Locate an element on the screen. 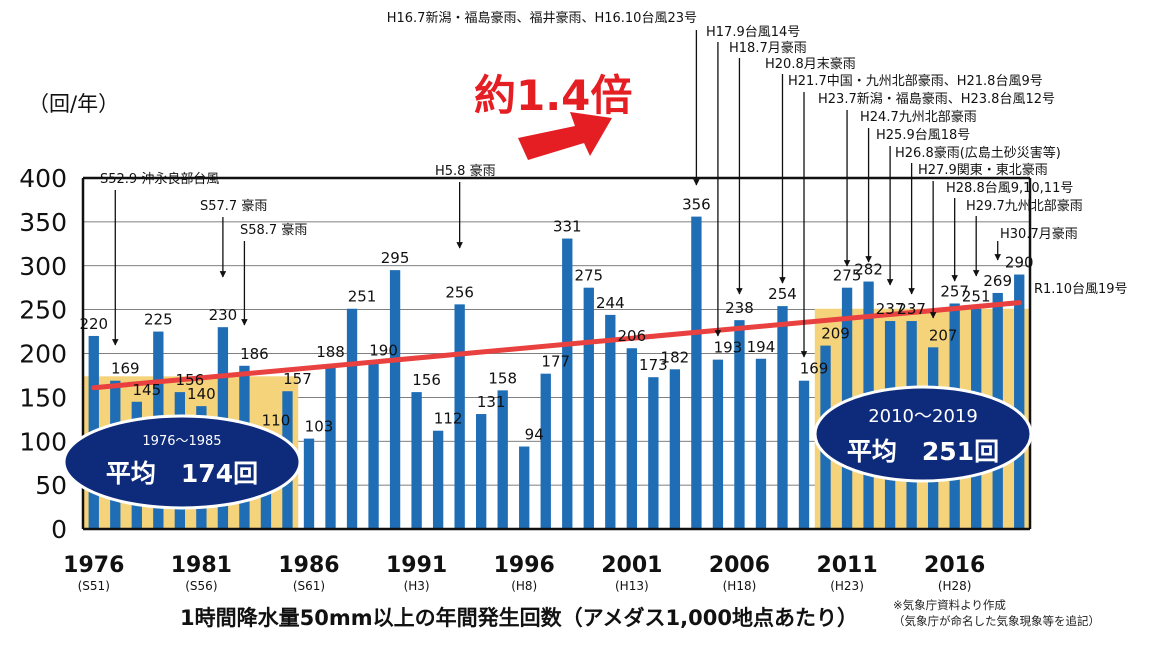 The width and height of the screenshot is (1175, 645). y-tick-label: 350 is located at coordinates (43, 222).